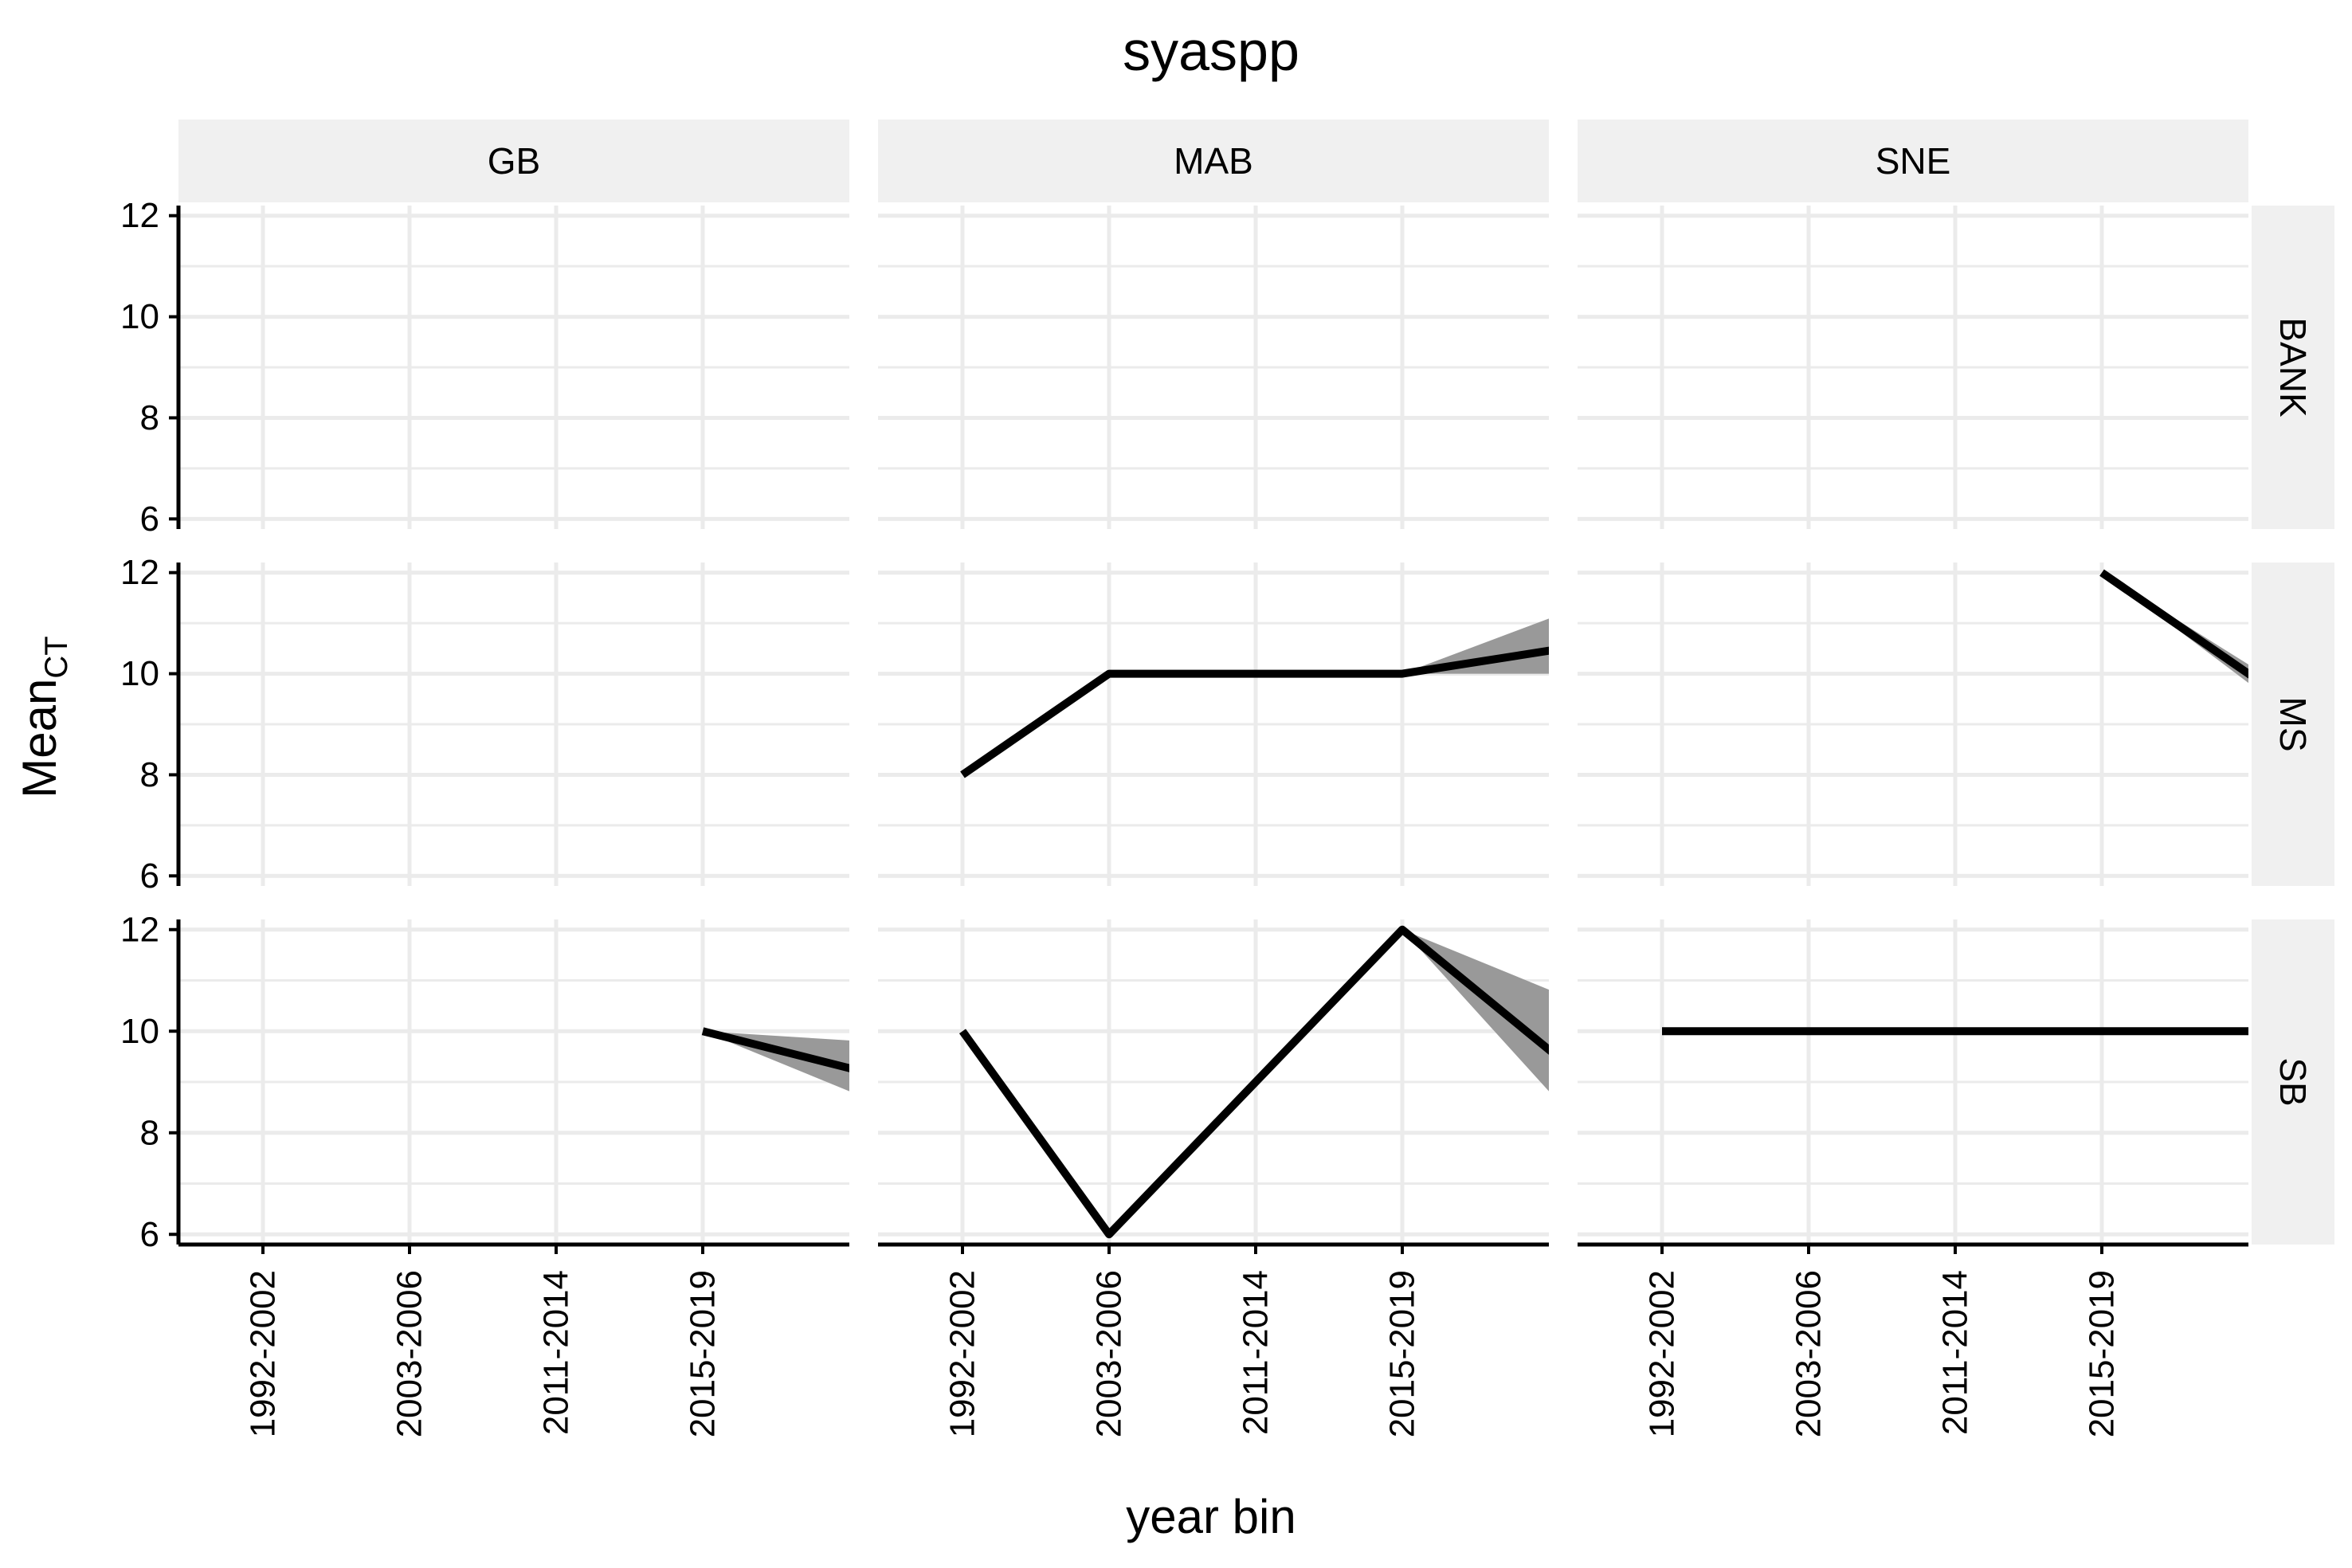 This screenshot has height=1568, width=2352. I want to click on row-strip-bank, so click(2293, 367).